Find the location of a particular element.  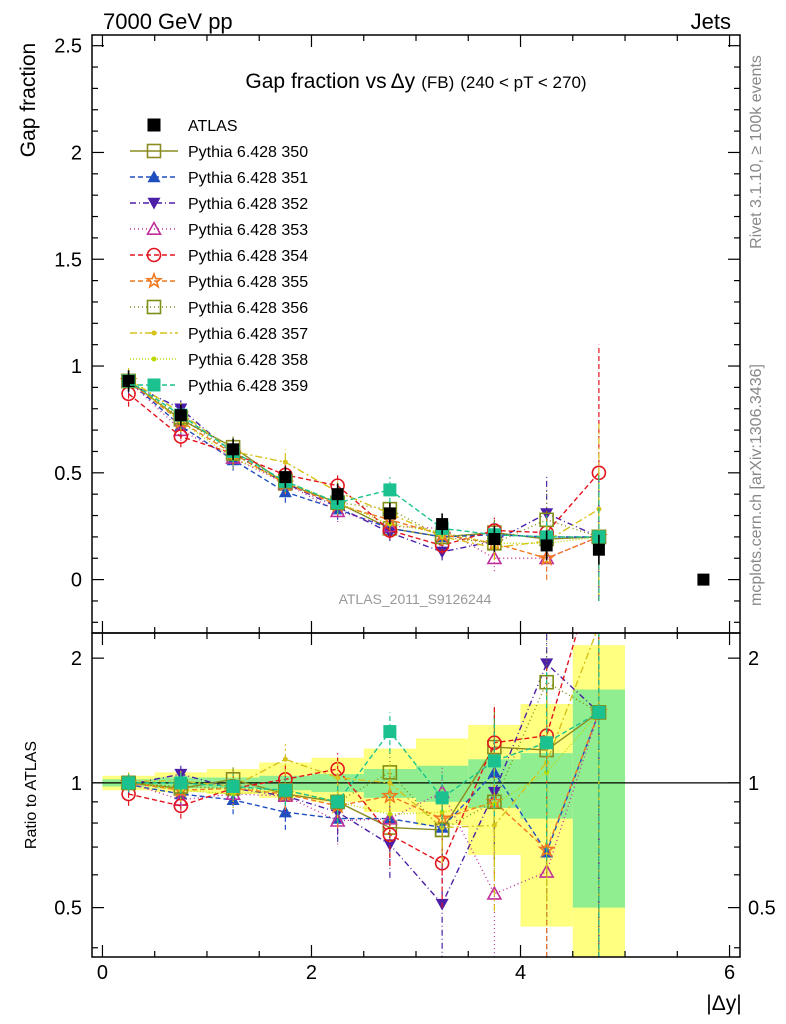

legend-entry: Pythia 6.428 358 is located at coordinates (219, 360).